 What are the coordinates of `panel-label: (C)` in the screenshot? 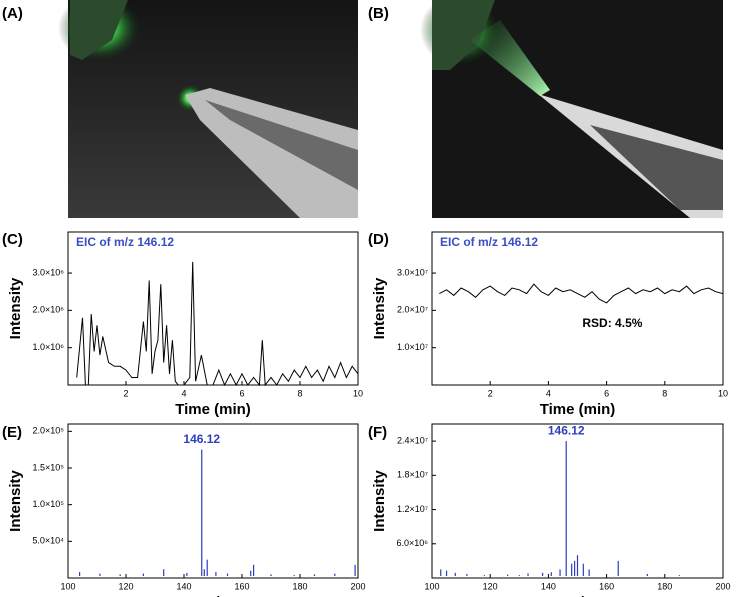 It's located at (12, 239).